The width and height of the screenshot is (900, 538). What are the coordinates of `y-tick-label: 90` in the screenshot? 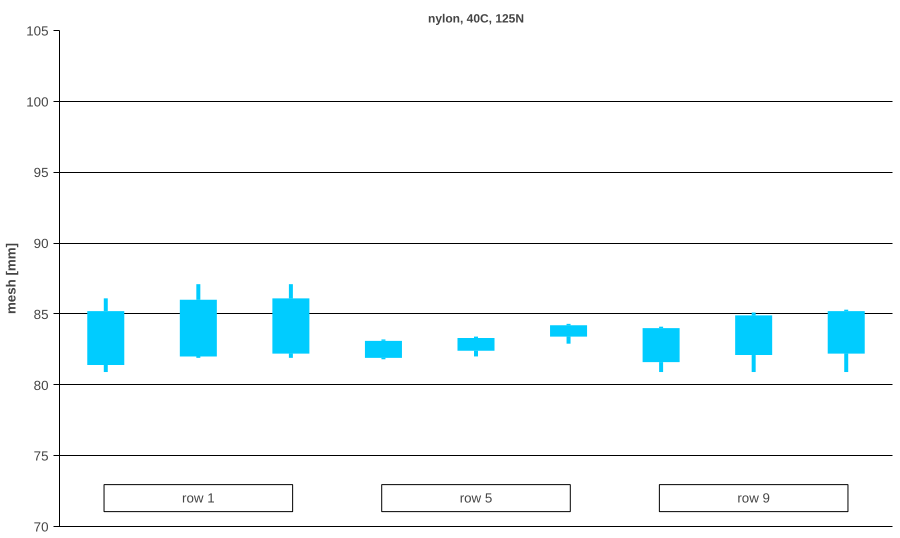 It's located at (41, 244).